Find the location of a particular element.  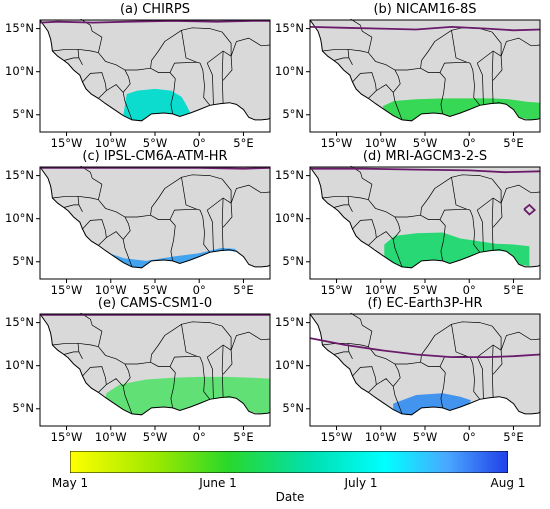

colorbar is located at coordinates (289, 462).